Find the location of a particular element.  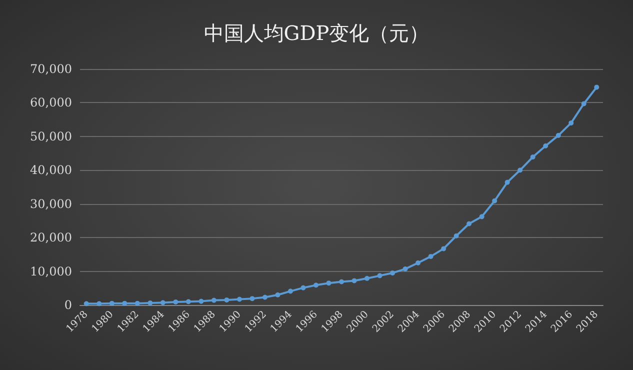

y-tick-label: 30,000 is located at coordinates (51, 203).